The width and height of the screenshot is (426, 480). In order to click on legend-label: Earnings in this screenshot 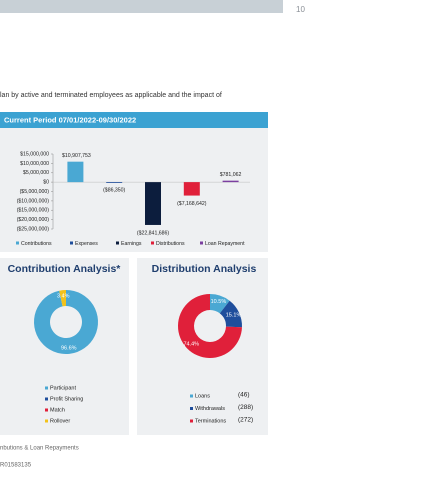, I will do `click(131, 244)`.